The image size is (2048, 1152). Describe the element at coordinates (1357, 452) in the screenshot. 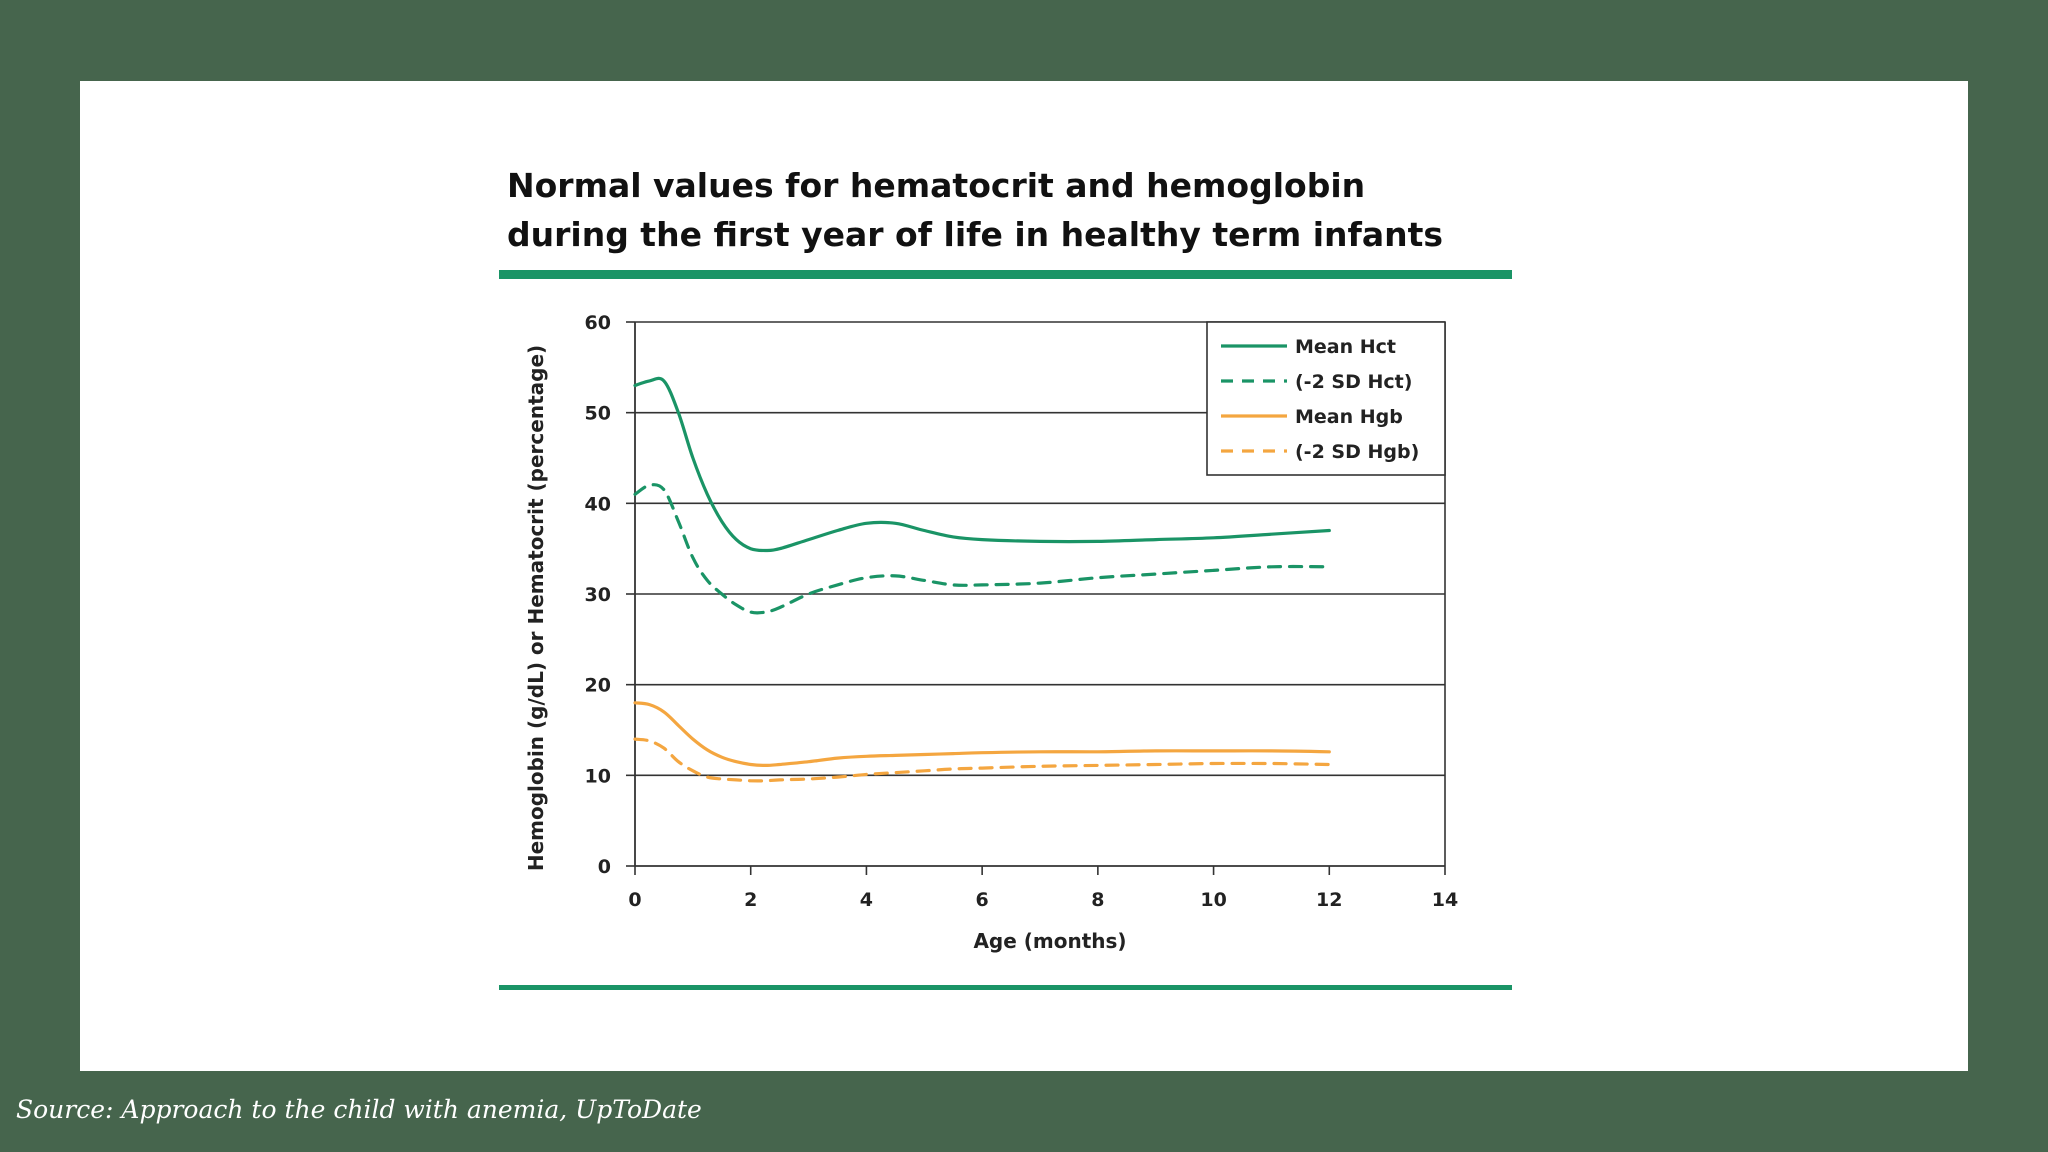

I see `legend-label: (-2 SD Hgb)` at that location.